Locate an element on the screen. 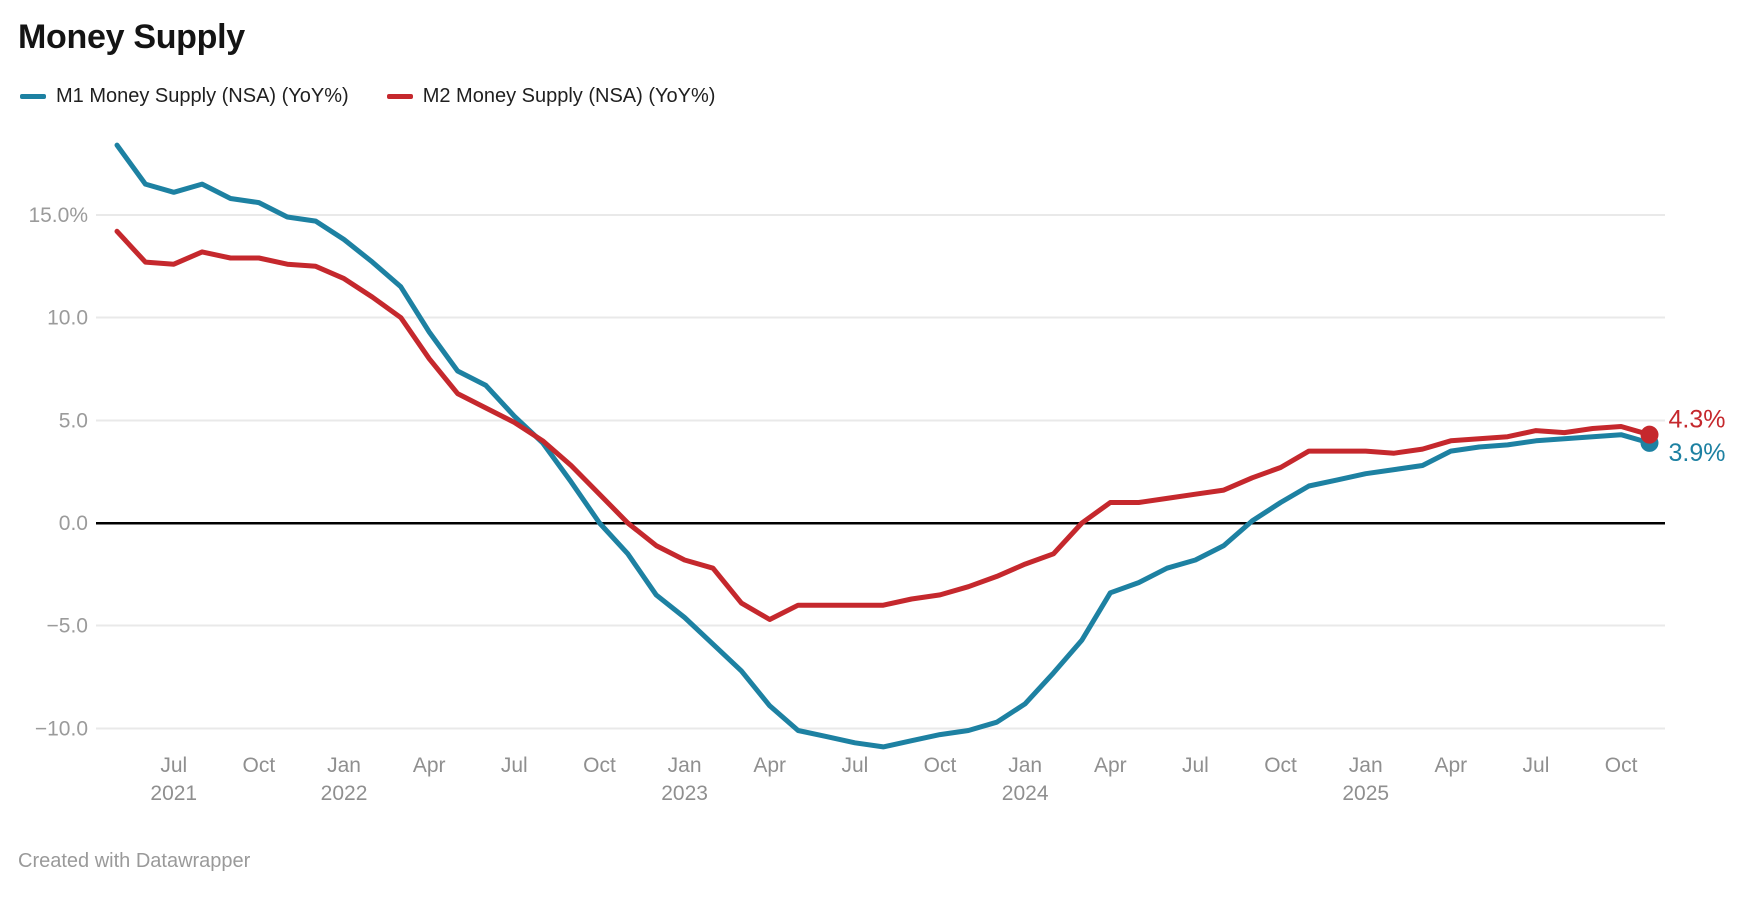 The height and width of the screenshot is (902, 1740). y-axis-tick-label: 15.0% is located at coordinates (58, 215).